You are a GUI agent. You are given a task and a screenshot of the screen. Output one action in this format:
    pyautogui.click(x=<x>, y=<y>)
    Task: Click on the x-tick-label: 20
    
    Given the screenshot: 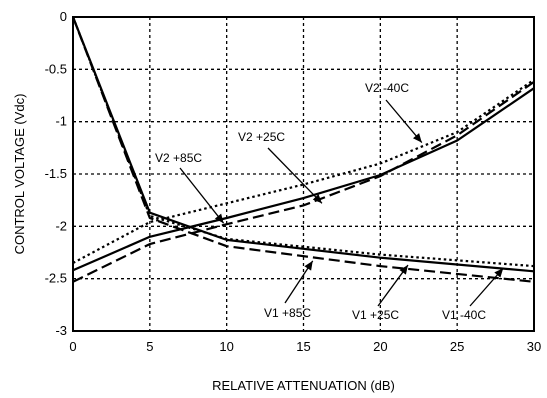 What is the action you would take?
    pyautogui.click(x=380, y=346)
    